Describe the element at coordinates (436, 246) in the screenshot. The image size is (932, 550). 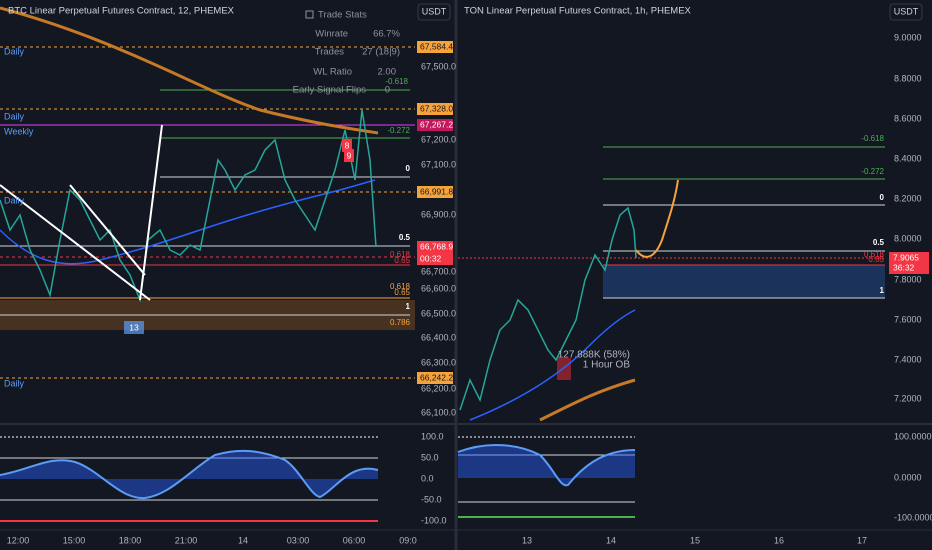
I see `price-tag-label: 66,768.9` at that location.